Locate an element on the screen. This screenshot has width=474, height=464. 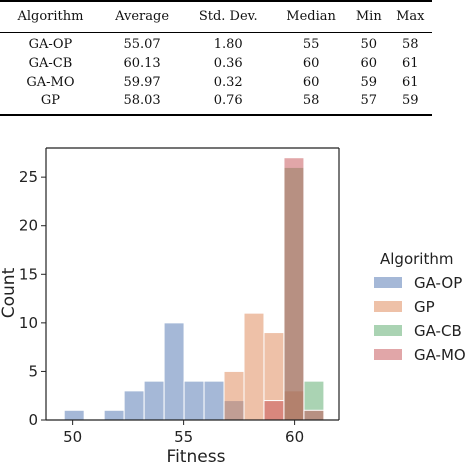
table-cell: 0.36 is located at coordinates (228, 63).